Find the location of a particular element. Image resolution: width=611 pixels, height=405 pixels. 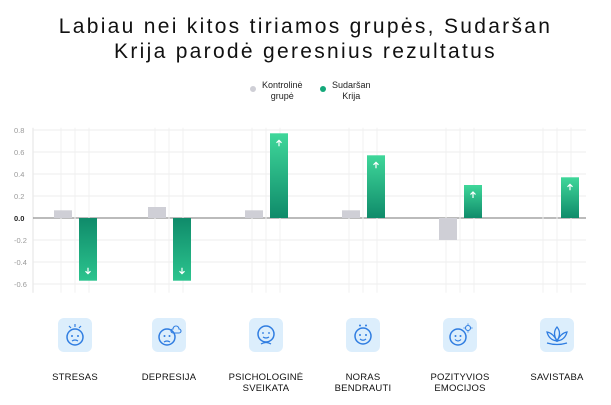

legend-item-kriya: Sudaršan Krija is located at coordinates (345, 91).